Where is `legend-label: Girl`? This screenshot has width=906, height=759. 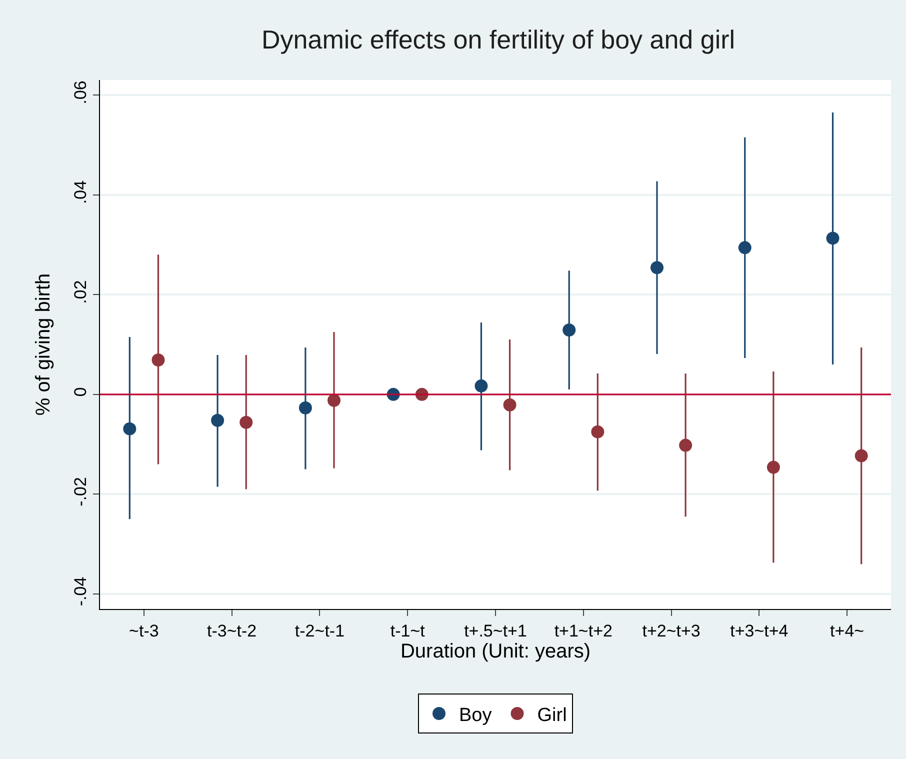
legend-label: Girl is located at coordinates (552, 715).